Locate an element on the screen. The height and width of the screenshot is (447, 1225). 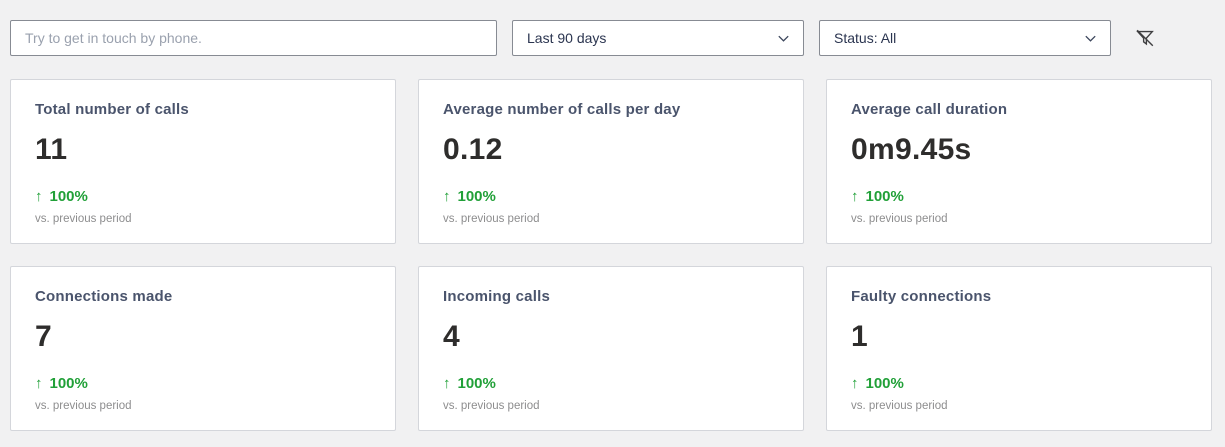
card-title: Faulty connections is located at coordinates (921, 296).